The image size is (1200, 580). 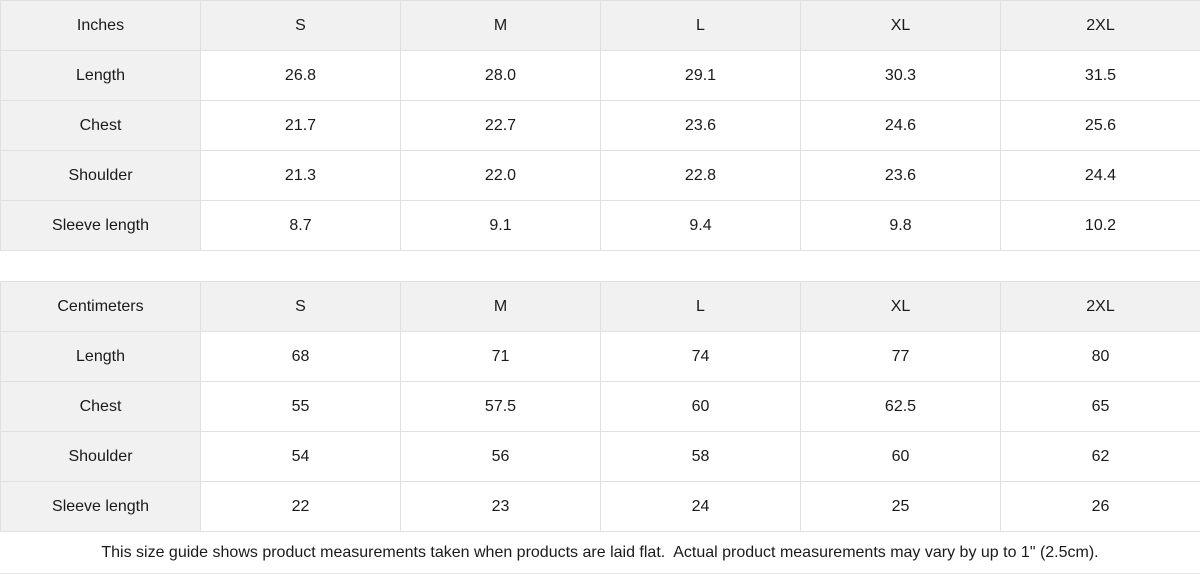 I want to click on measurement-cell: 24, so click(x=700, y=506).